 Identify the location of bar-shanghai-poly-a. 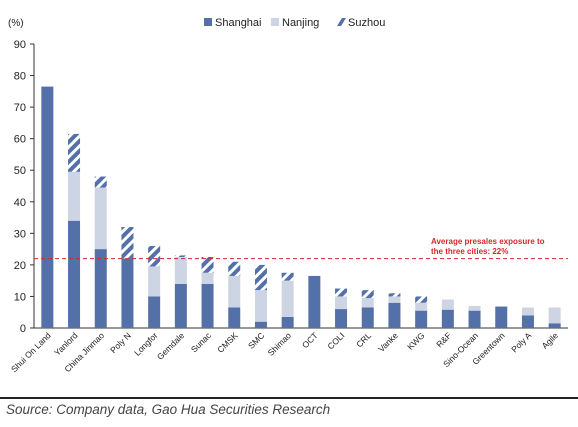
(527, 321).